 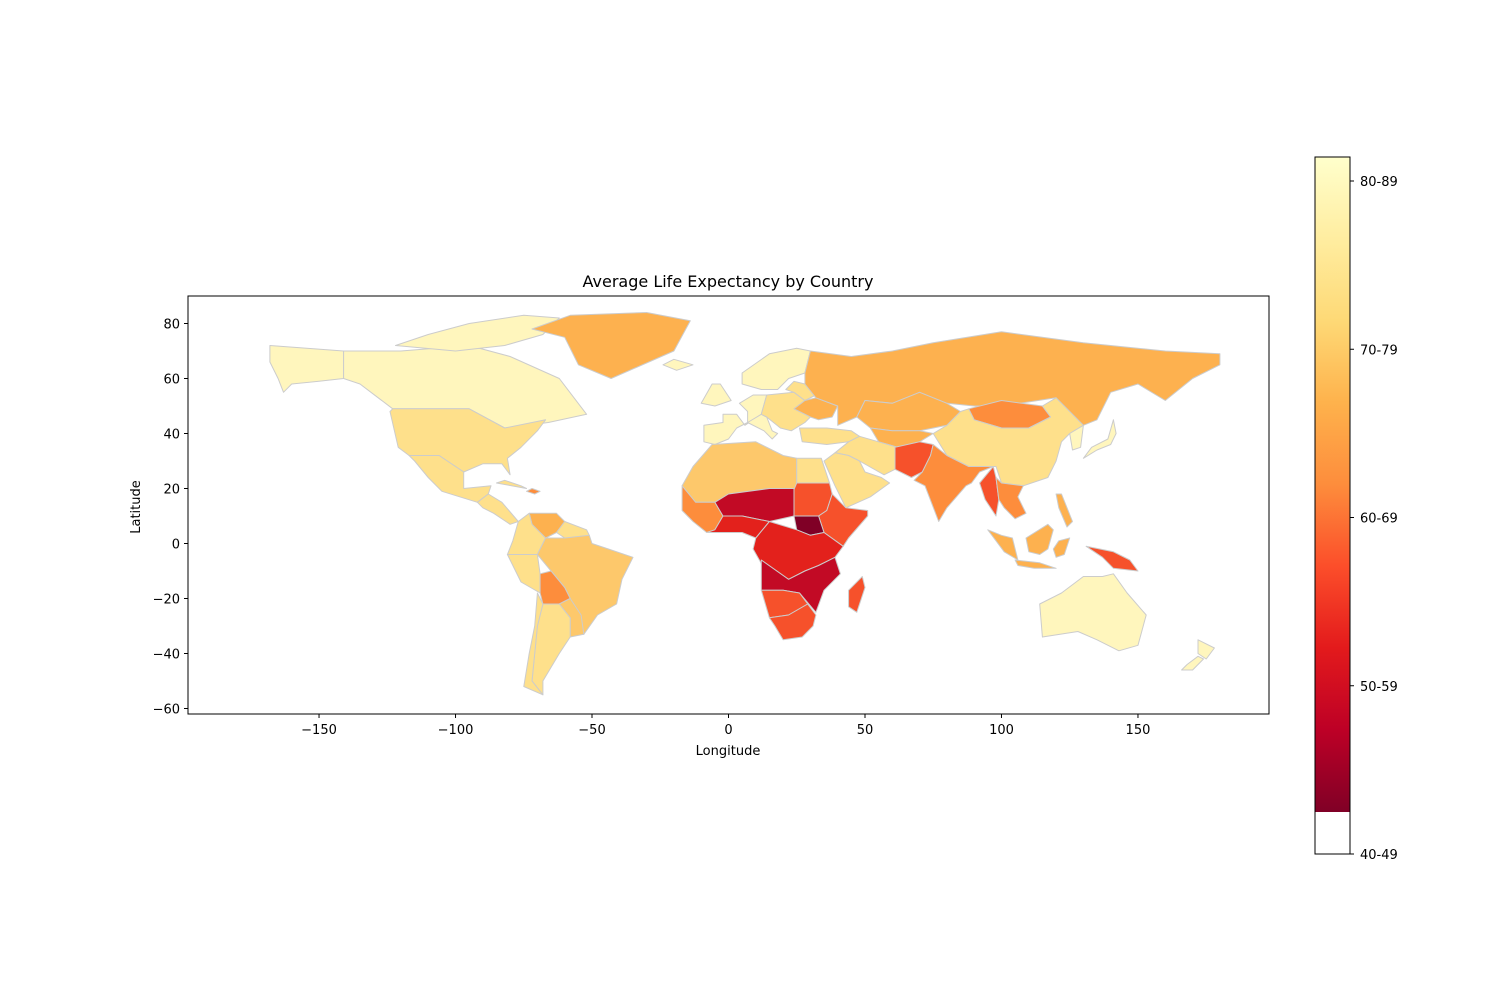 I want to click on region-western-europe: Western Europe, so click(x=735, y=419).